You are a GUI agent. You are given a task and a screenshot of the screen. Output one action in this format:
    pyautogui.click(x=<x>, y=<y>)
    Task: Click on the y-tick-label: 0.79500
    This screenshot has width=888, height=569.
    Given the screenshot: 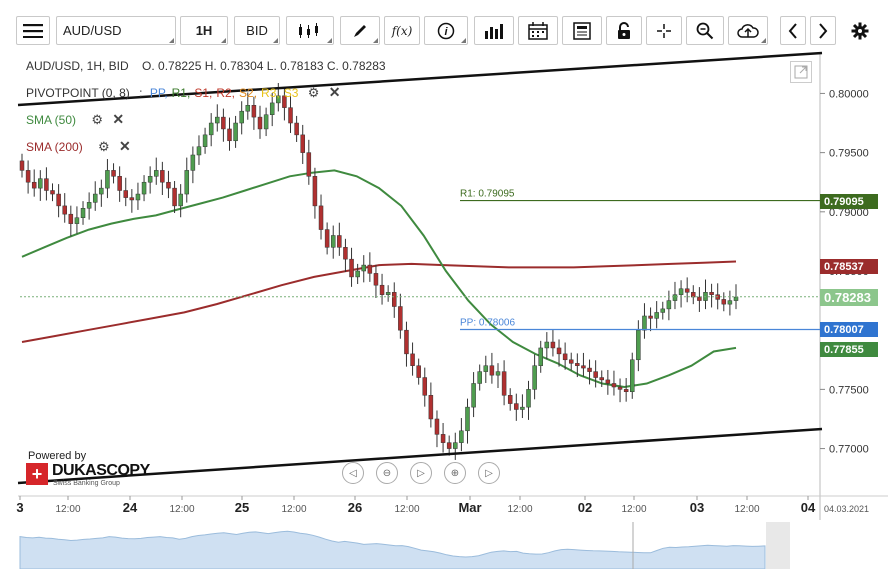 What is the action you would take?
    pyautogui.click(x=849, y=154)
    